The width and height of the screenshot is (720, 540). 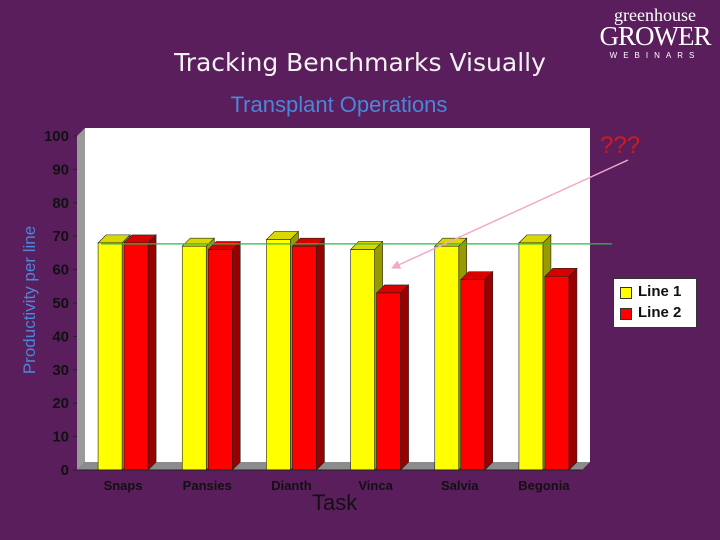 What do you see at coordinates (660, 291) in the screenshot?
I see `legend-label-line-1: Line 1` at bounding box center [660, 291].